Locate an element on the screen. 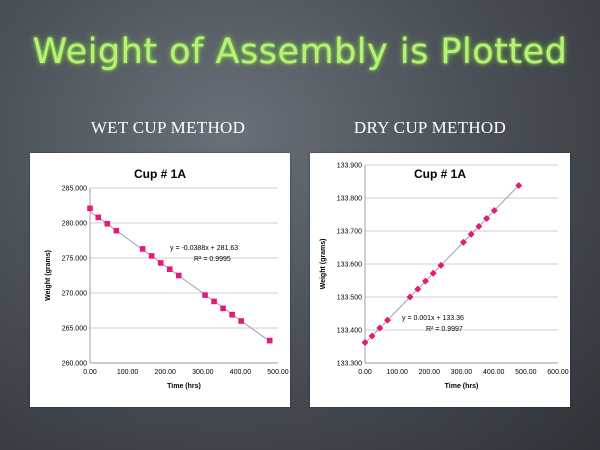 The height and width of the screenshot is (450, 600). y-tick-label: 133.900 is located at coordinates (349, 166).